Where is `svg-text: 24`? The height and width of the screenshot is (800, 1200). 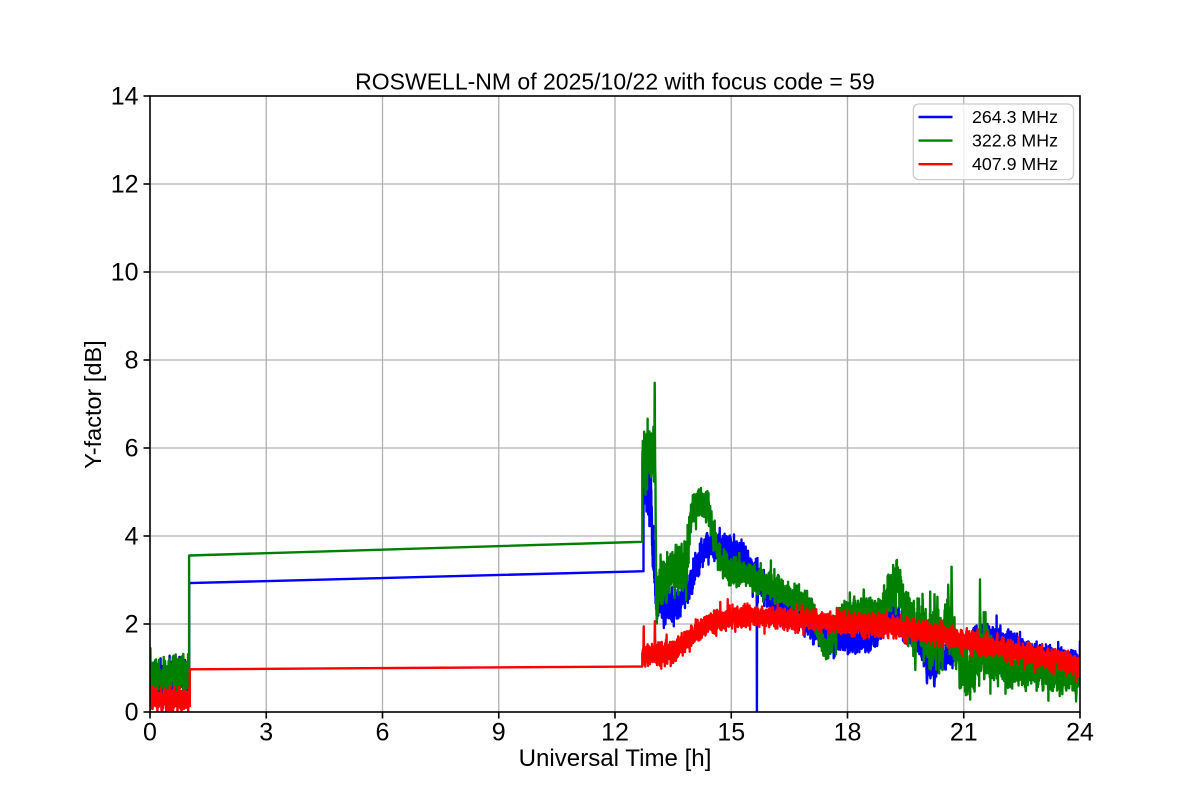
svg-text: 24 is located at coordinates (1080, 732).